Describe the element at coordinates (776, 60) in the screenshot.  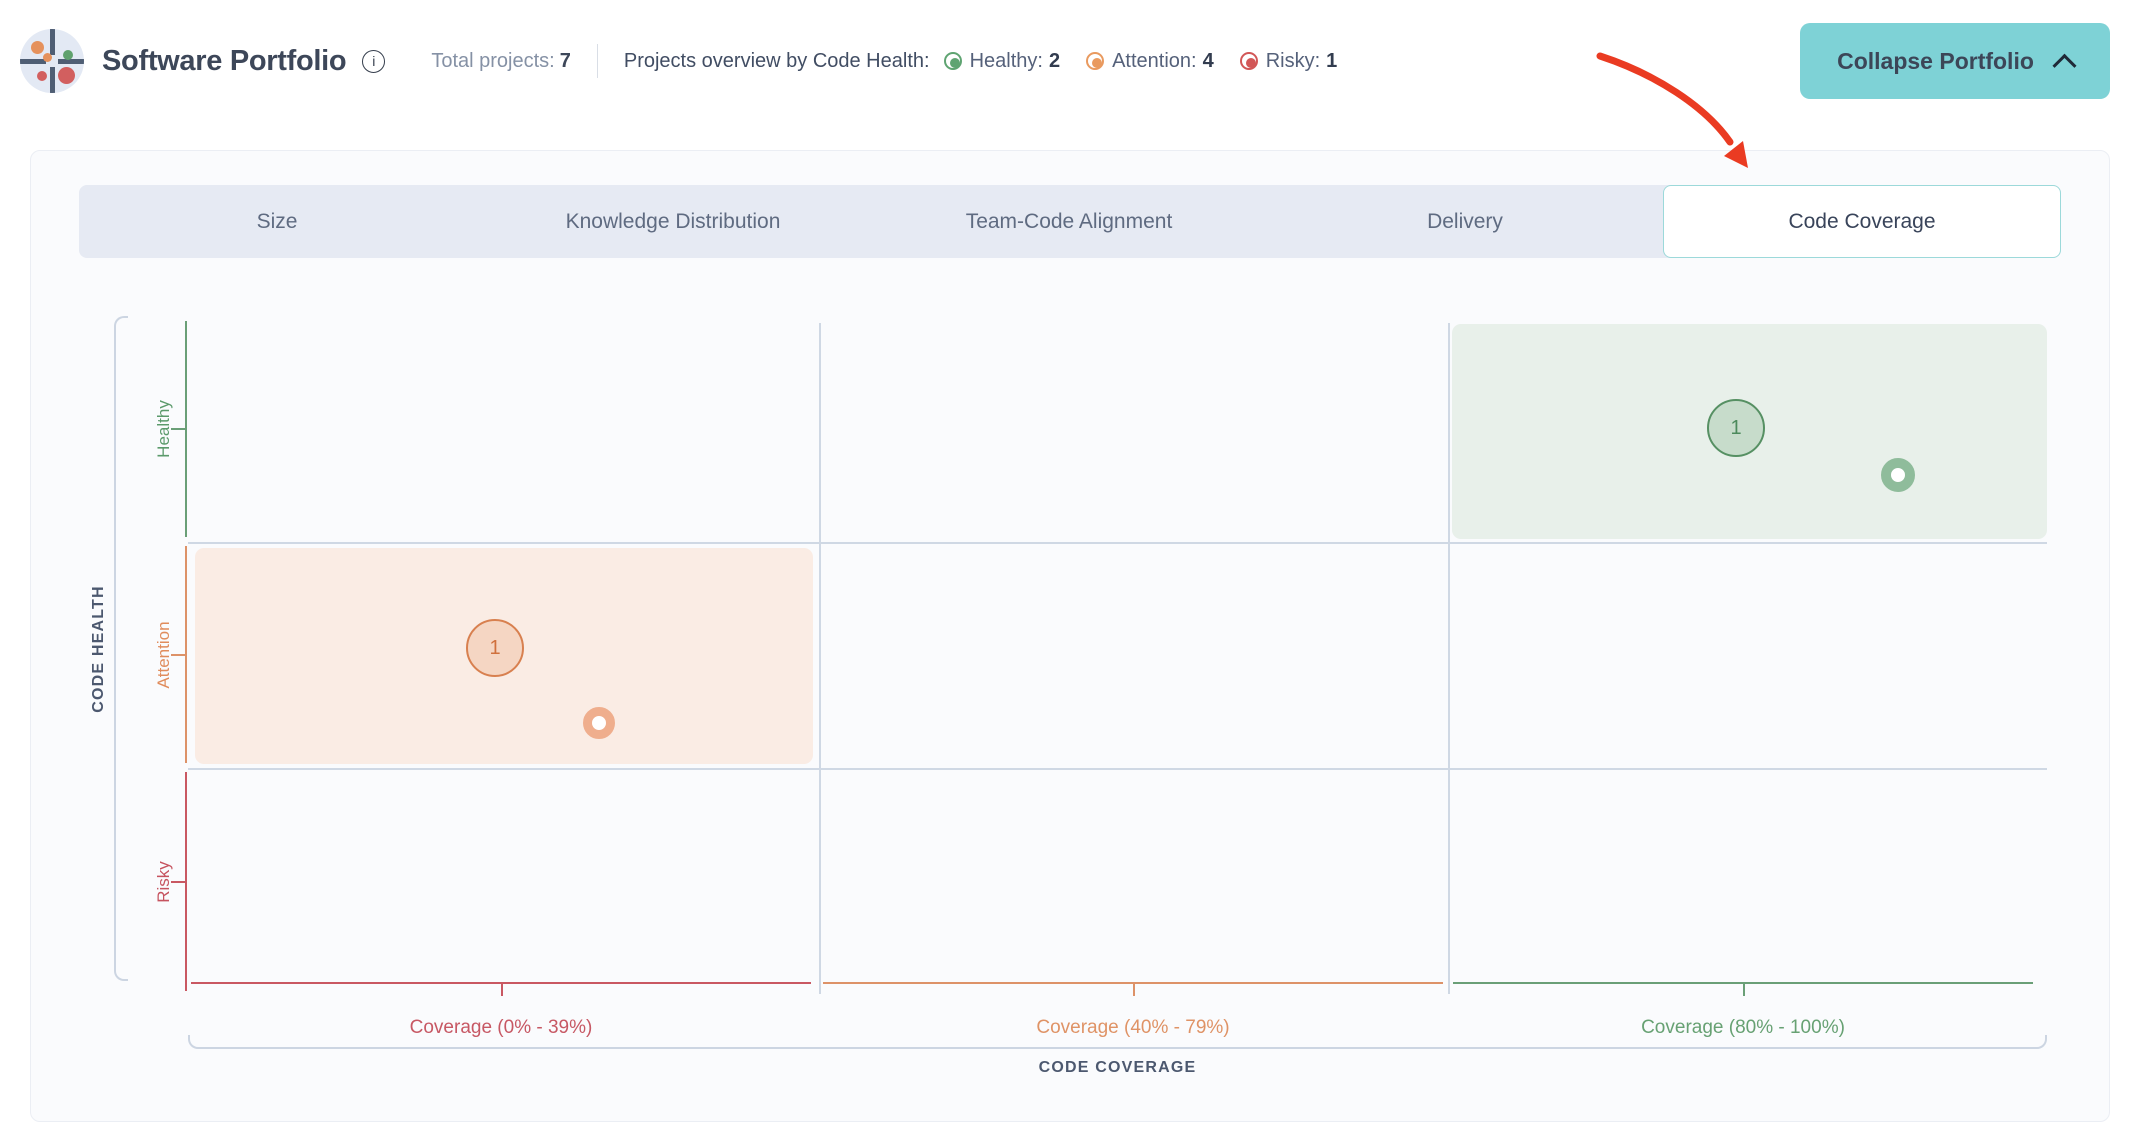
I see `overview-label: Projects overview by Code Health:` at that location.